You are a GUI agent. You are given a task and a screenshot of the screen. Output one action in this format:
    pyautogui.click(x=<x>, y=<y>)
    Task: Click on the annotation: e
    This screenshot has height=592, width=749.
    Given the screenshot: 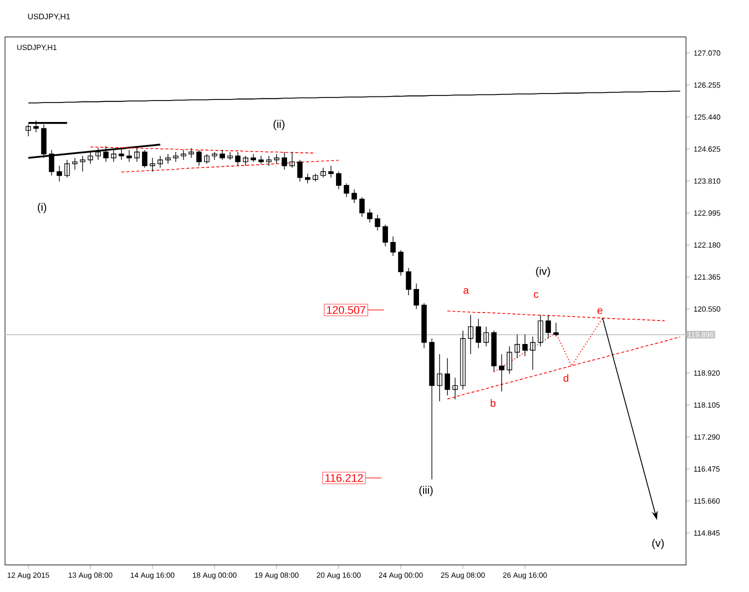 What is the action you would take?
    pyautogui.click(x=600, y=311)
    